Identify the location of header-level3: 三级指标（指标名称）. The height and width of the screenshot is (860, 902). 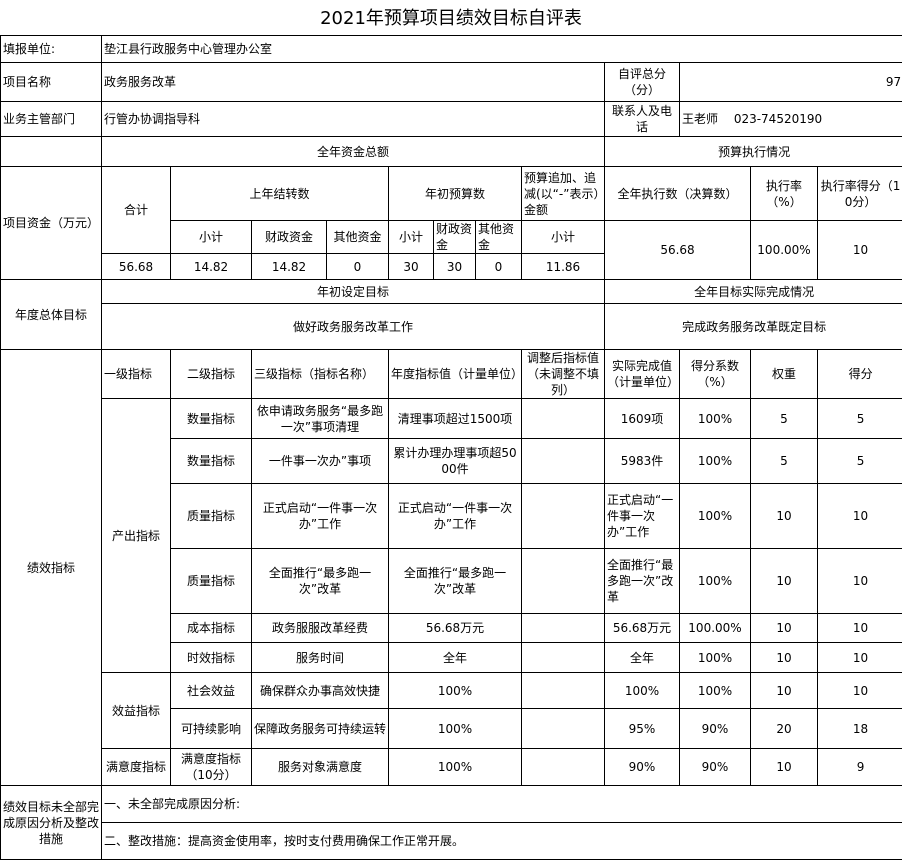
(320, 374).